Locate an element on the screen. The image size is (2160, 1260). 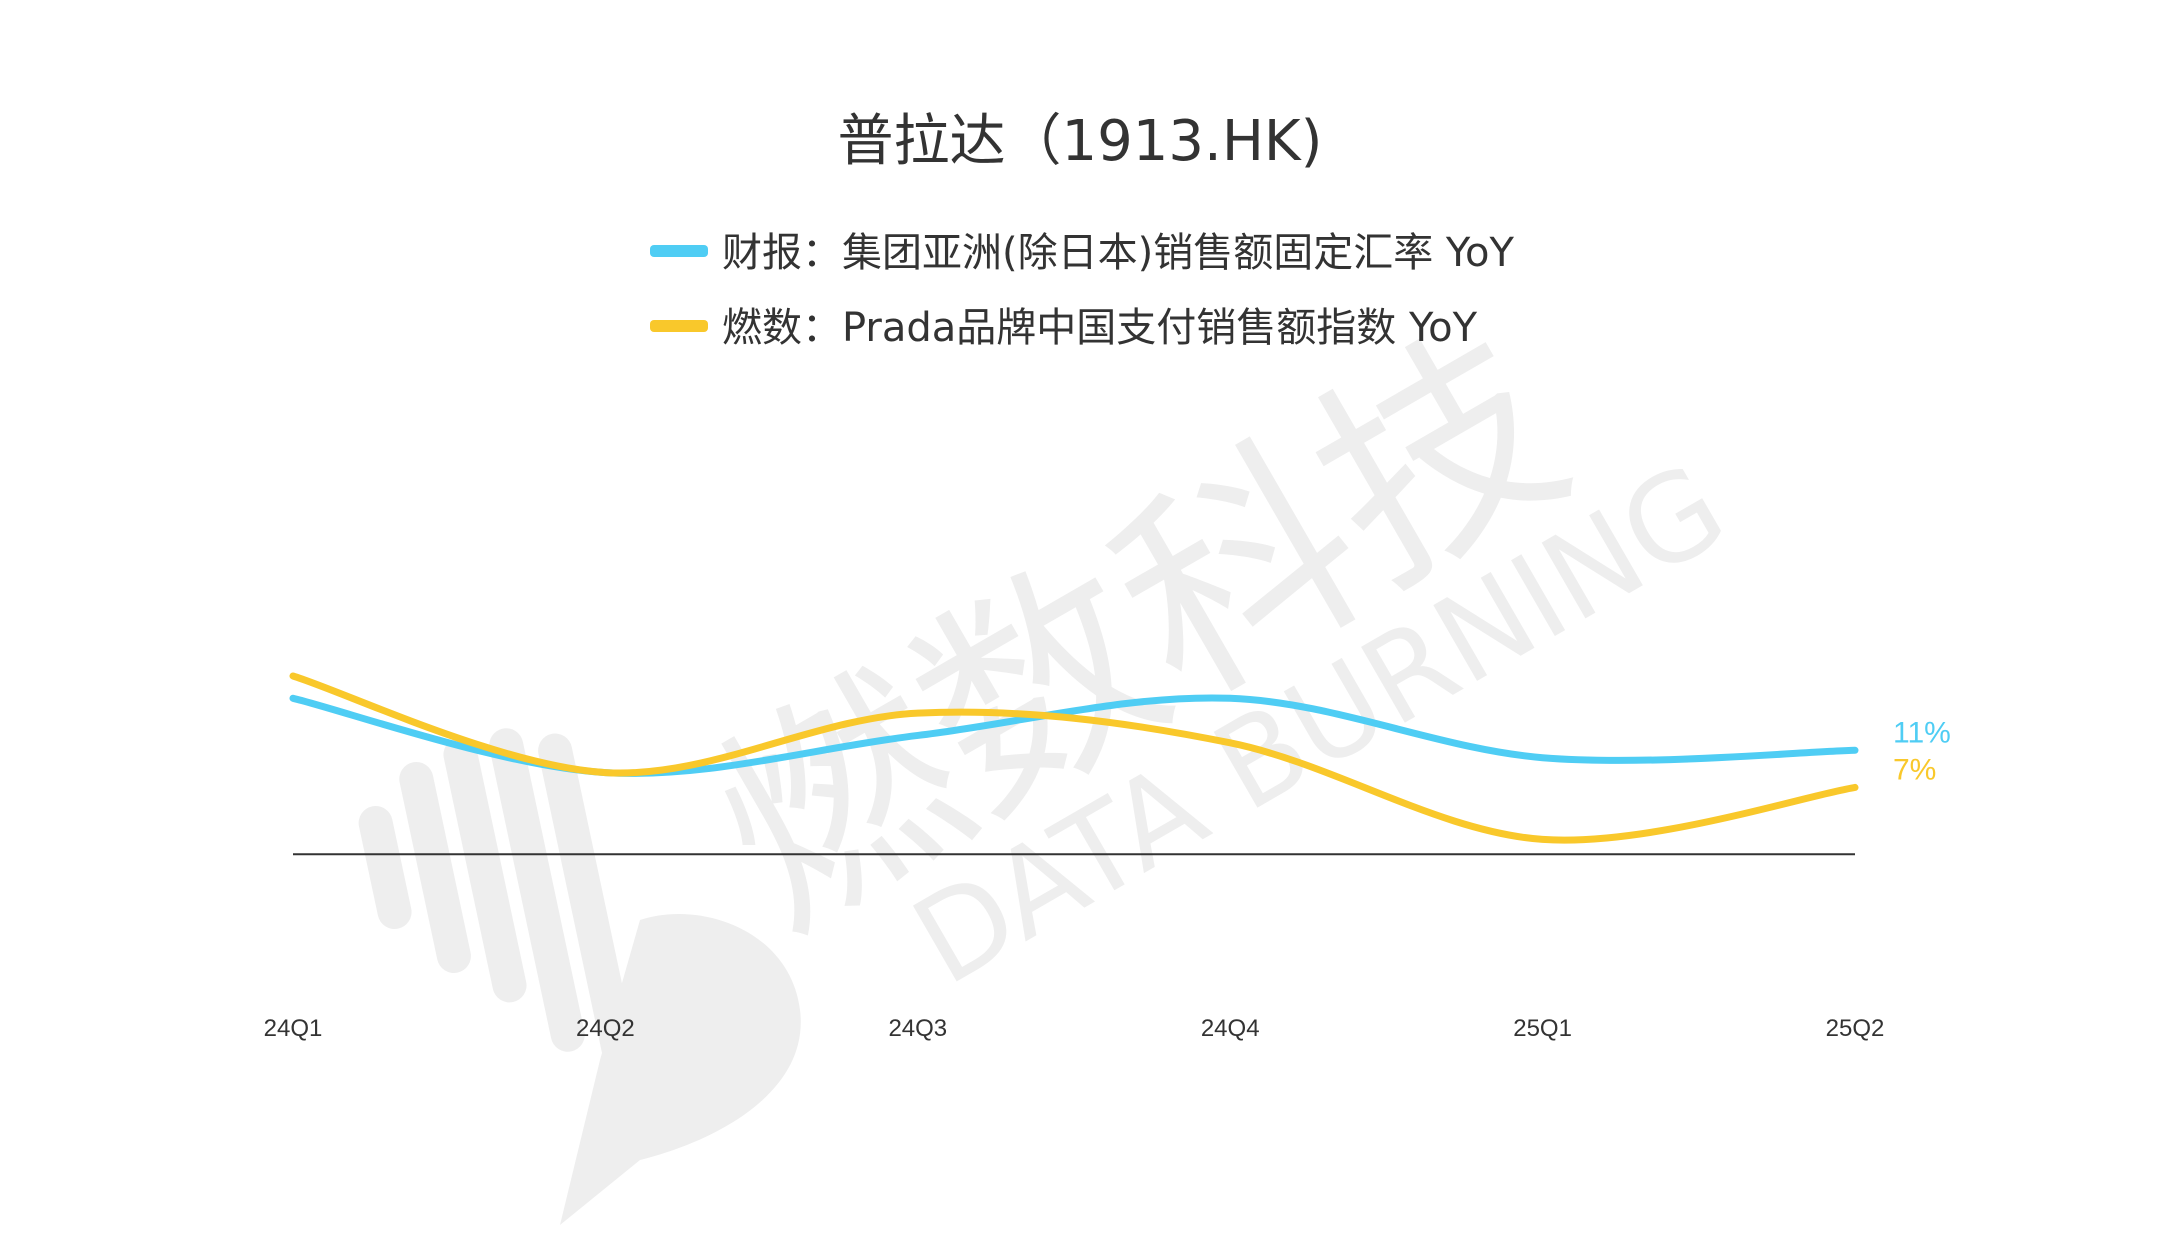
x-tick-label: 24Q2 is located at coordinates (605, 1028).